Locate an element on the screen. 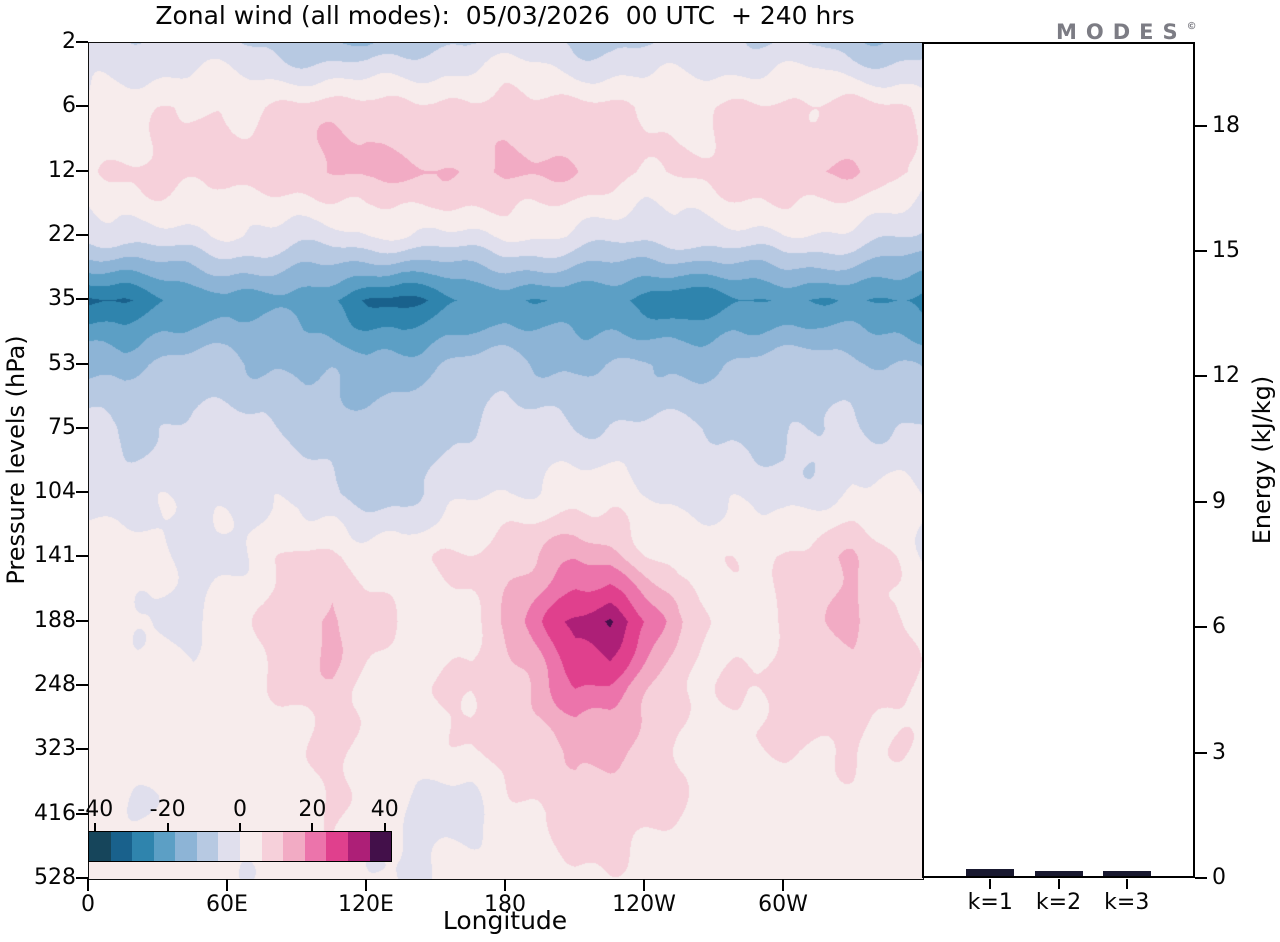 This screenshot has width=1280, height=942. x-tick-label: 60W is located at coordinates (783, 904).